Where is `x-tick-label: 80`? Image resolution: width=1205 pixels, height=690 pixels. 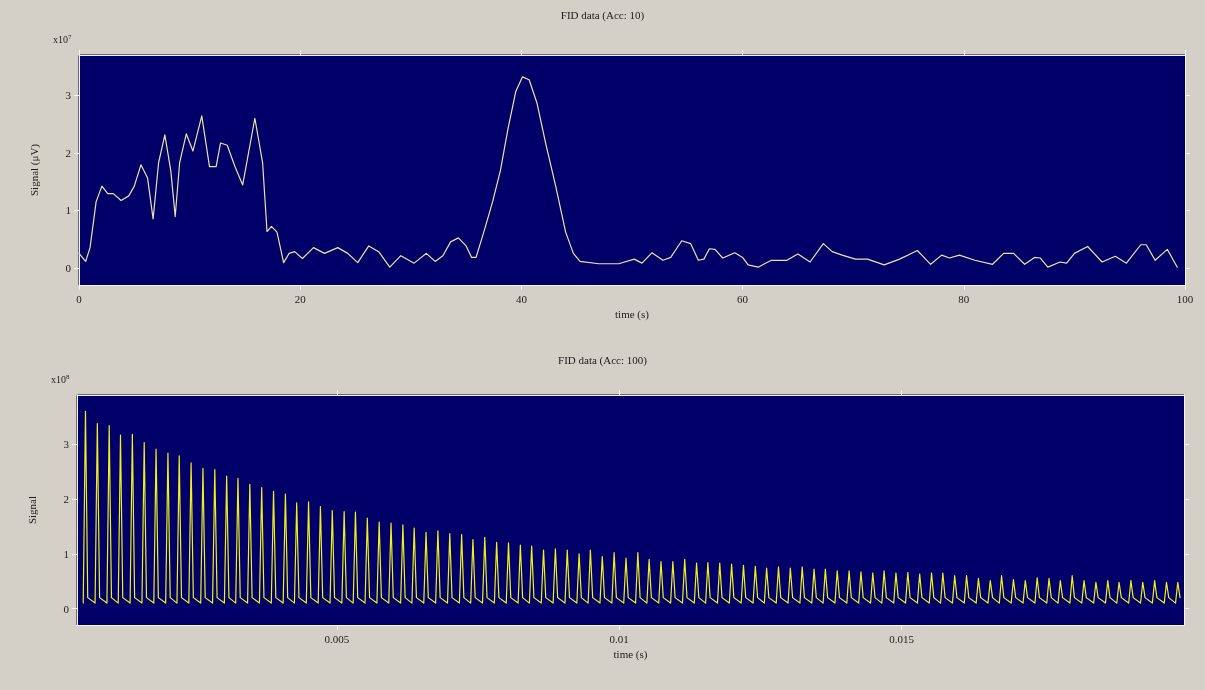 x-tick-label: 80 is located at coordinates (964, 298).